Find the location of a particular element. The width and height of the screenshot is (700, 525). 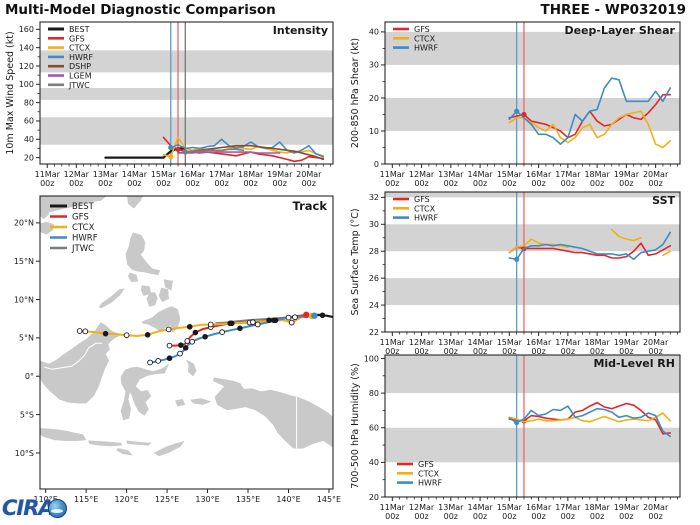

track-start-marker-HWRF is located at coordinates (314, 315).